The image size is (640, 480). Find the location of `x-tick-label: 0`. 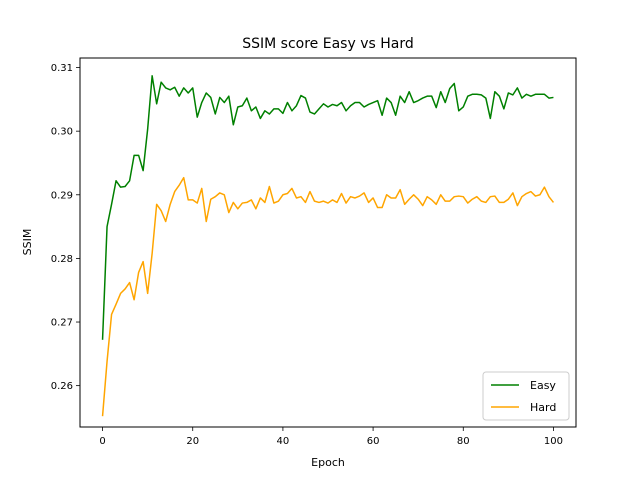

x-tick-label: 0 is located at coordinates (102, 441).